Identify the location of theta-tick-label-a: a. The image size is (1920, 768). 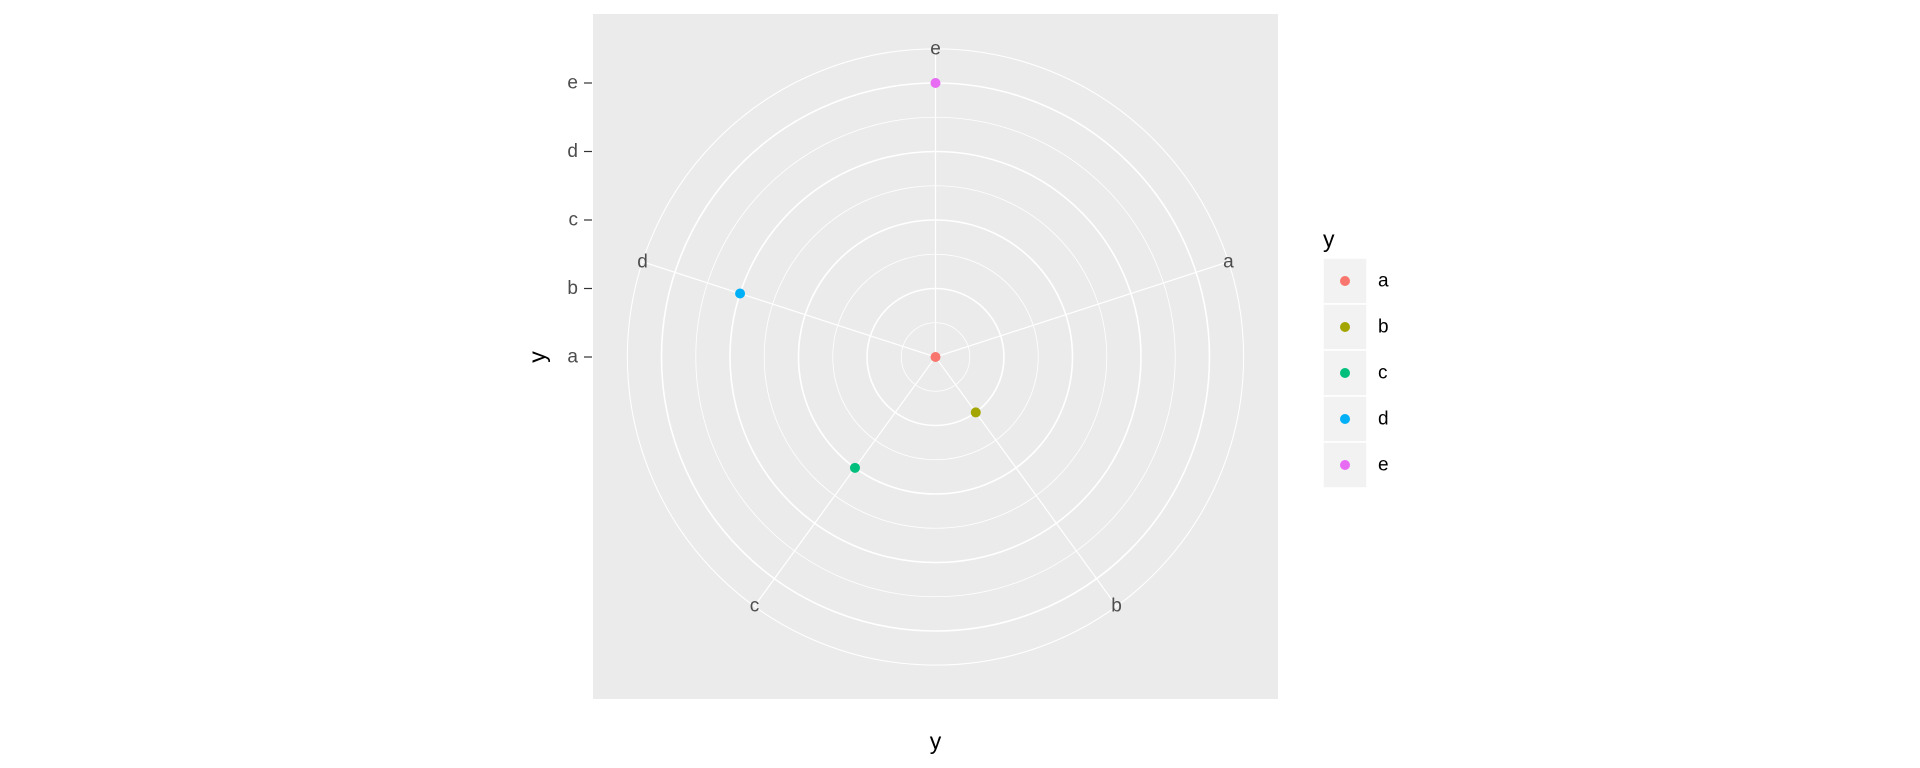
(1228, 261).